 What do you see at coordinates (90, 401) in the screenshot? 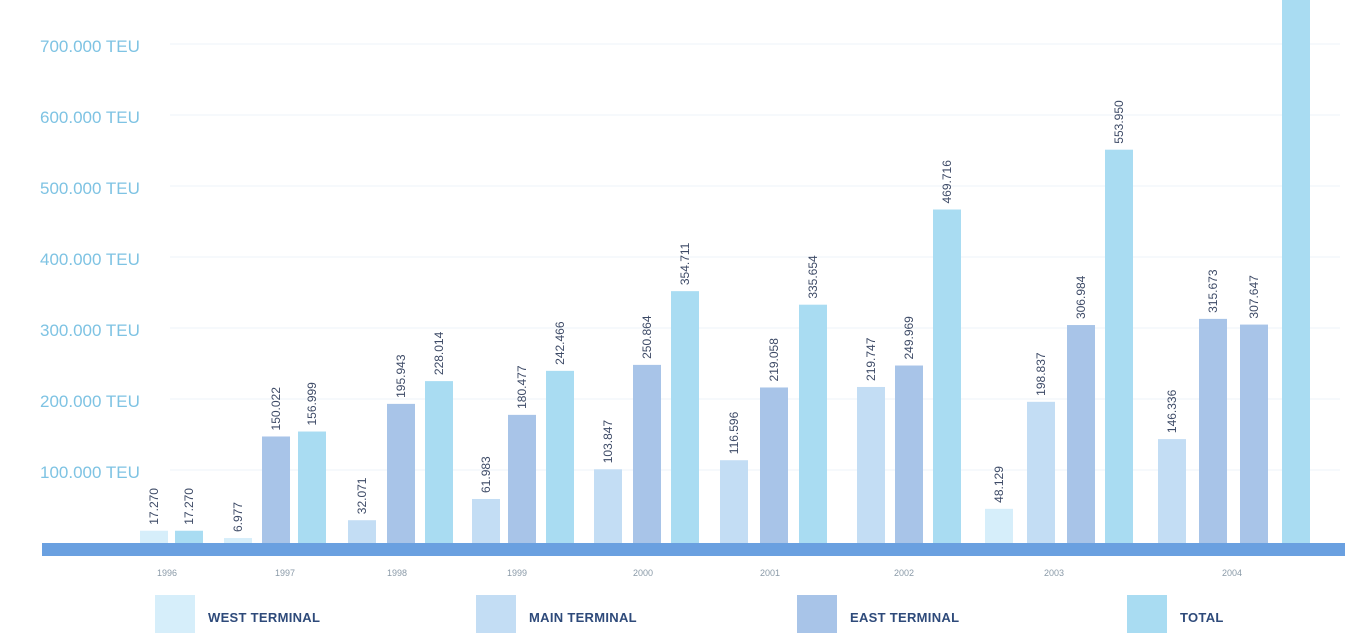
I see `y-tick-label: 200.000 TEU` at bounding box center [90, 401].